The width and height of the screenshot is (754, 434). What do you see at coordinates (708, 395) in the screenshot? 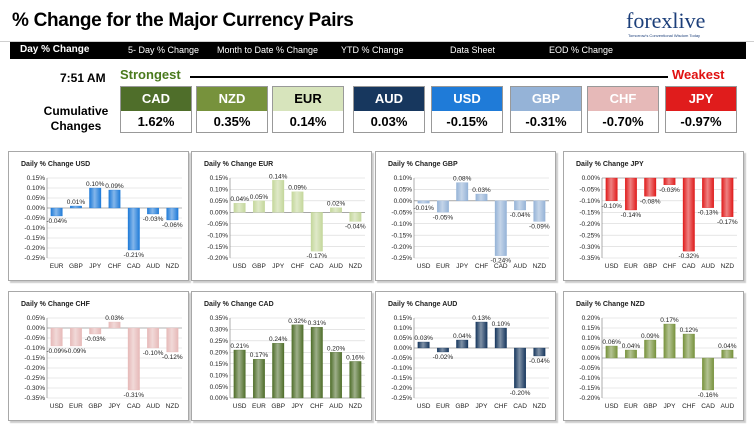
I see `data-label: -0.16%` at bounding box center [708, 395].